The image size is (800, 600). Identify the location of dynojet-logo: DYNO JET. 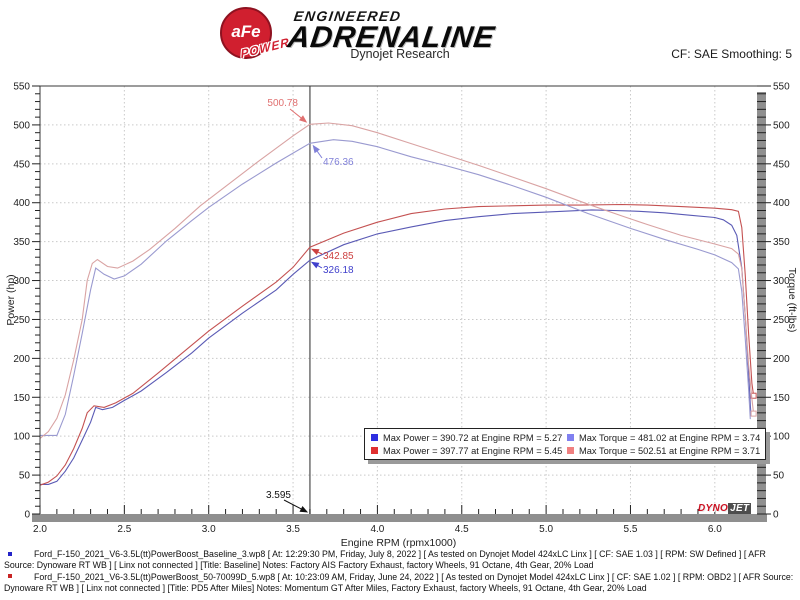
(725, 508).